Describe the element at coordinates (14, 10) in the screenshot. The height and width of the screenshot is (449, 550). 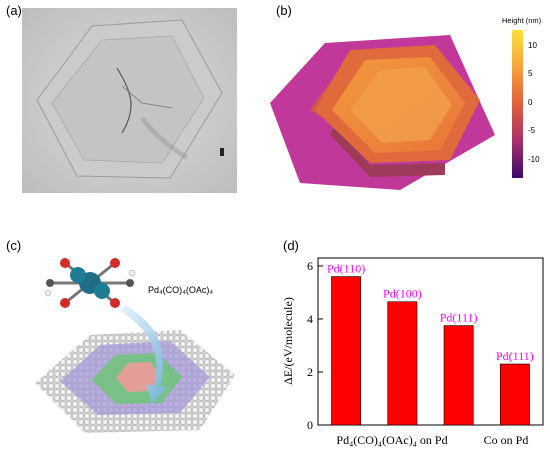
I see `panel-a-label: (a)` at that location.